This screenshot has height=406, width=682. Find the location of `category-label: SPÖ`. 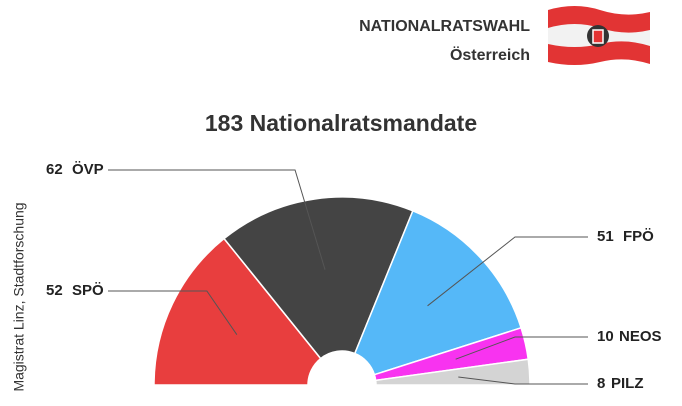

category-label: SPÖ is located at coordinates (88, 290).